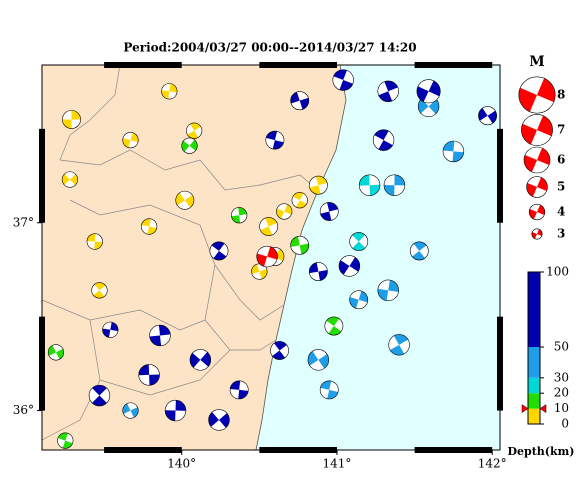 The image size is (580, 504). What do you see at coordinates (561, 347) in the screenshot?
I see `colorbar-label: 50` at bounding box center [561, 347].